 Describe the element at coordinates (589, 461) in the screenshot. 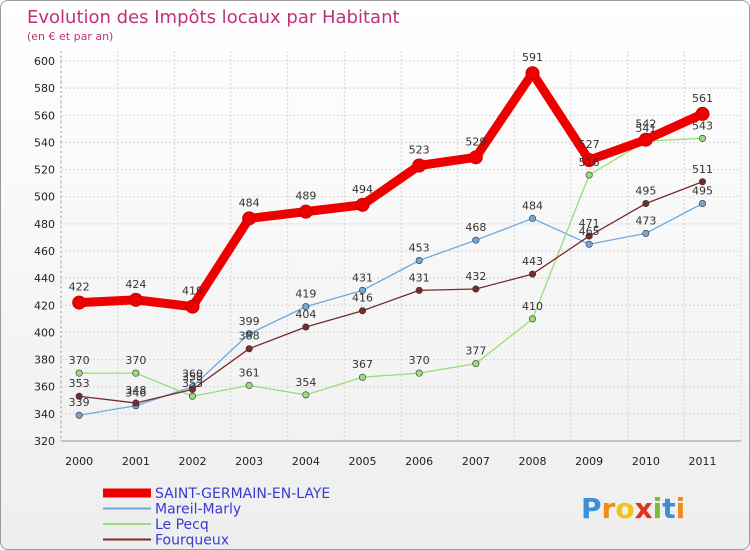

I see `x-tick-label: 2009` at that location.